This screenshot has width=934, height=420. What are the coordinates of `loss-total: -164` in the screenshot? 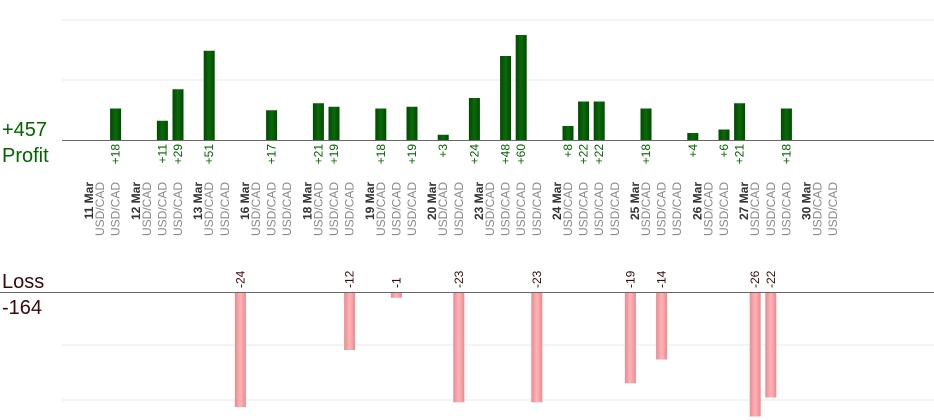 It's located at (22, 308).